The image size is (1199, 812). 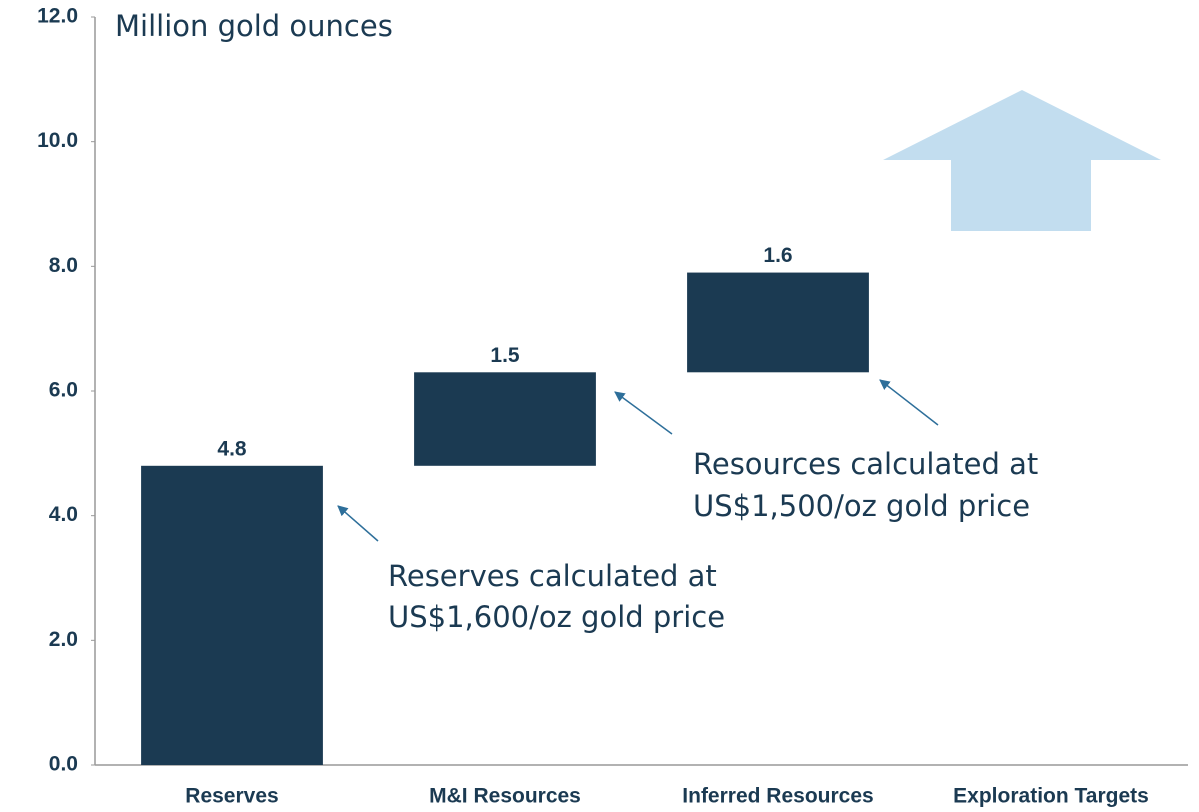 I want to click on x-tick-label: Reserves, so click(x=231, y=796).